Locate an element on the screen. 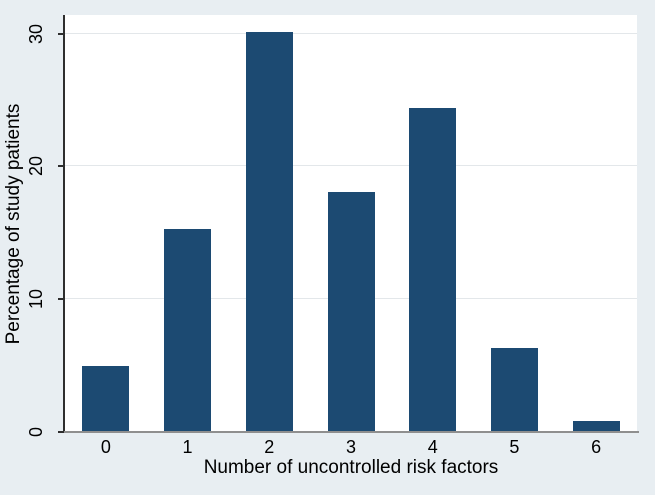 The height and width of the screenshot is (495, 655). y-tick-label-0: 0 is located at coordinates (36, 432).